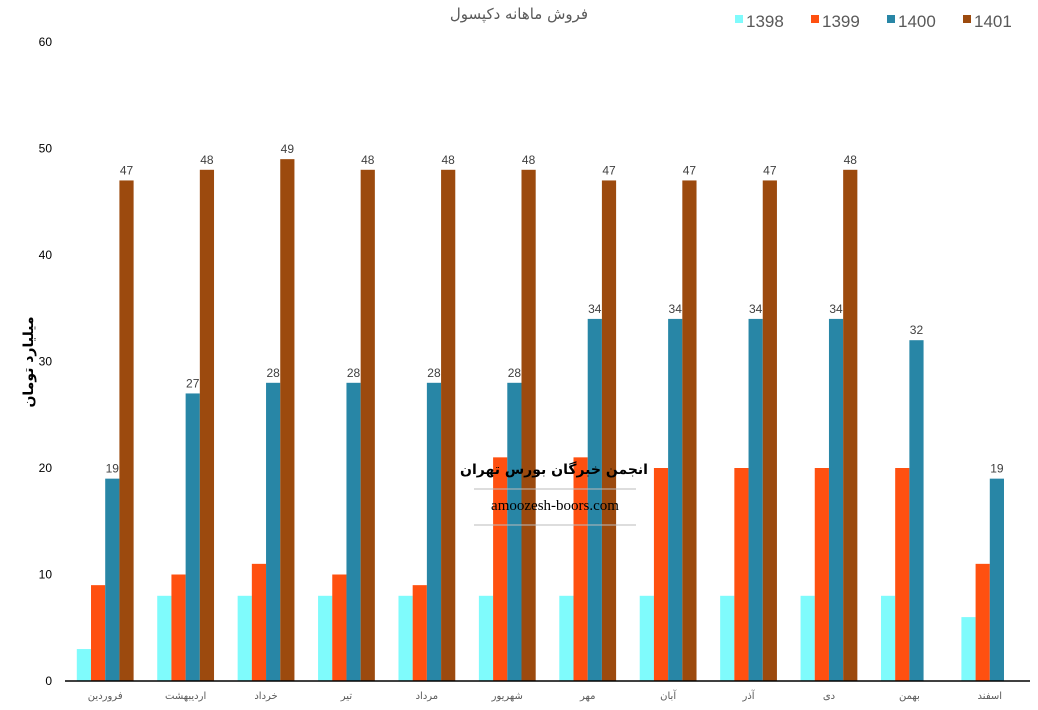  Describe the element at coordinates (48, 681) in the screenshot. I see `y-tick-label: 0` at that location.